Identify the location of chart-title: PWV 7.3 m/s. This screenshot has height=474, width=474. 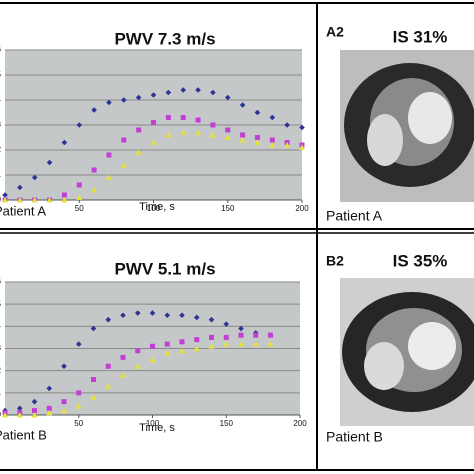
(164, 38).